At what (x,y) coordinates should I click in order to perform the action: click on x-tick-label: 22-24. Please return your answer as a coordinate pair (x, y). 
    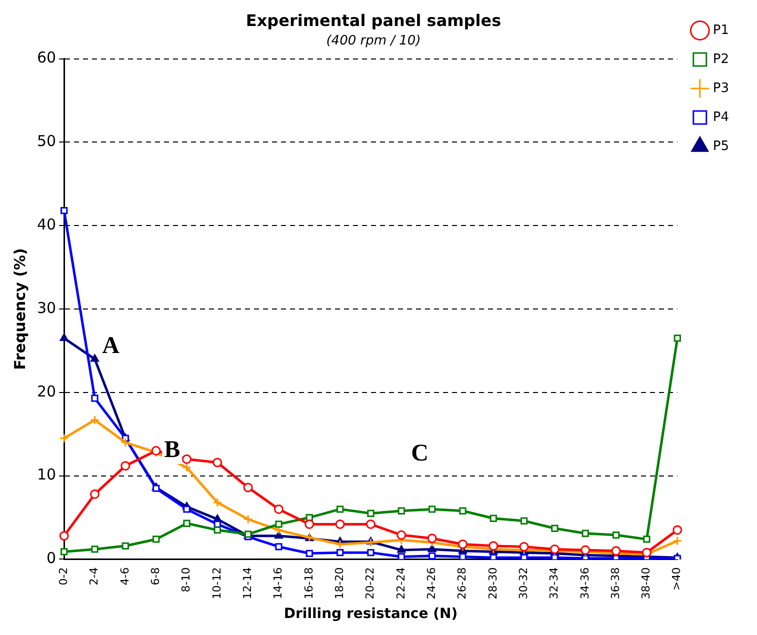
    Looking at the image, I should click on (401, 583).